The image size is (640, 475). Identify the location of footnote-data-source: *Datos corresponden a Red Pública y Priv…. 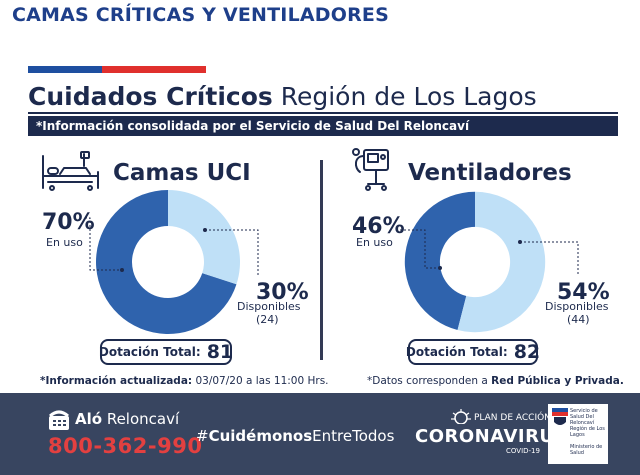
(495, 381).